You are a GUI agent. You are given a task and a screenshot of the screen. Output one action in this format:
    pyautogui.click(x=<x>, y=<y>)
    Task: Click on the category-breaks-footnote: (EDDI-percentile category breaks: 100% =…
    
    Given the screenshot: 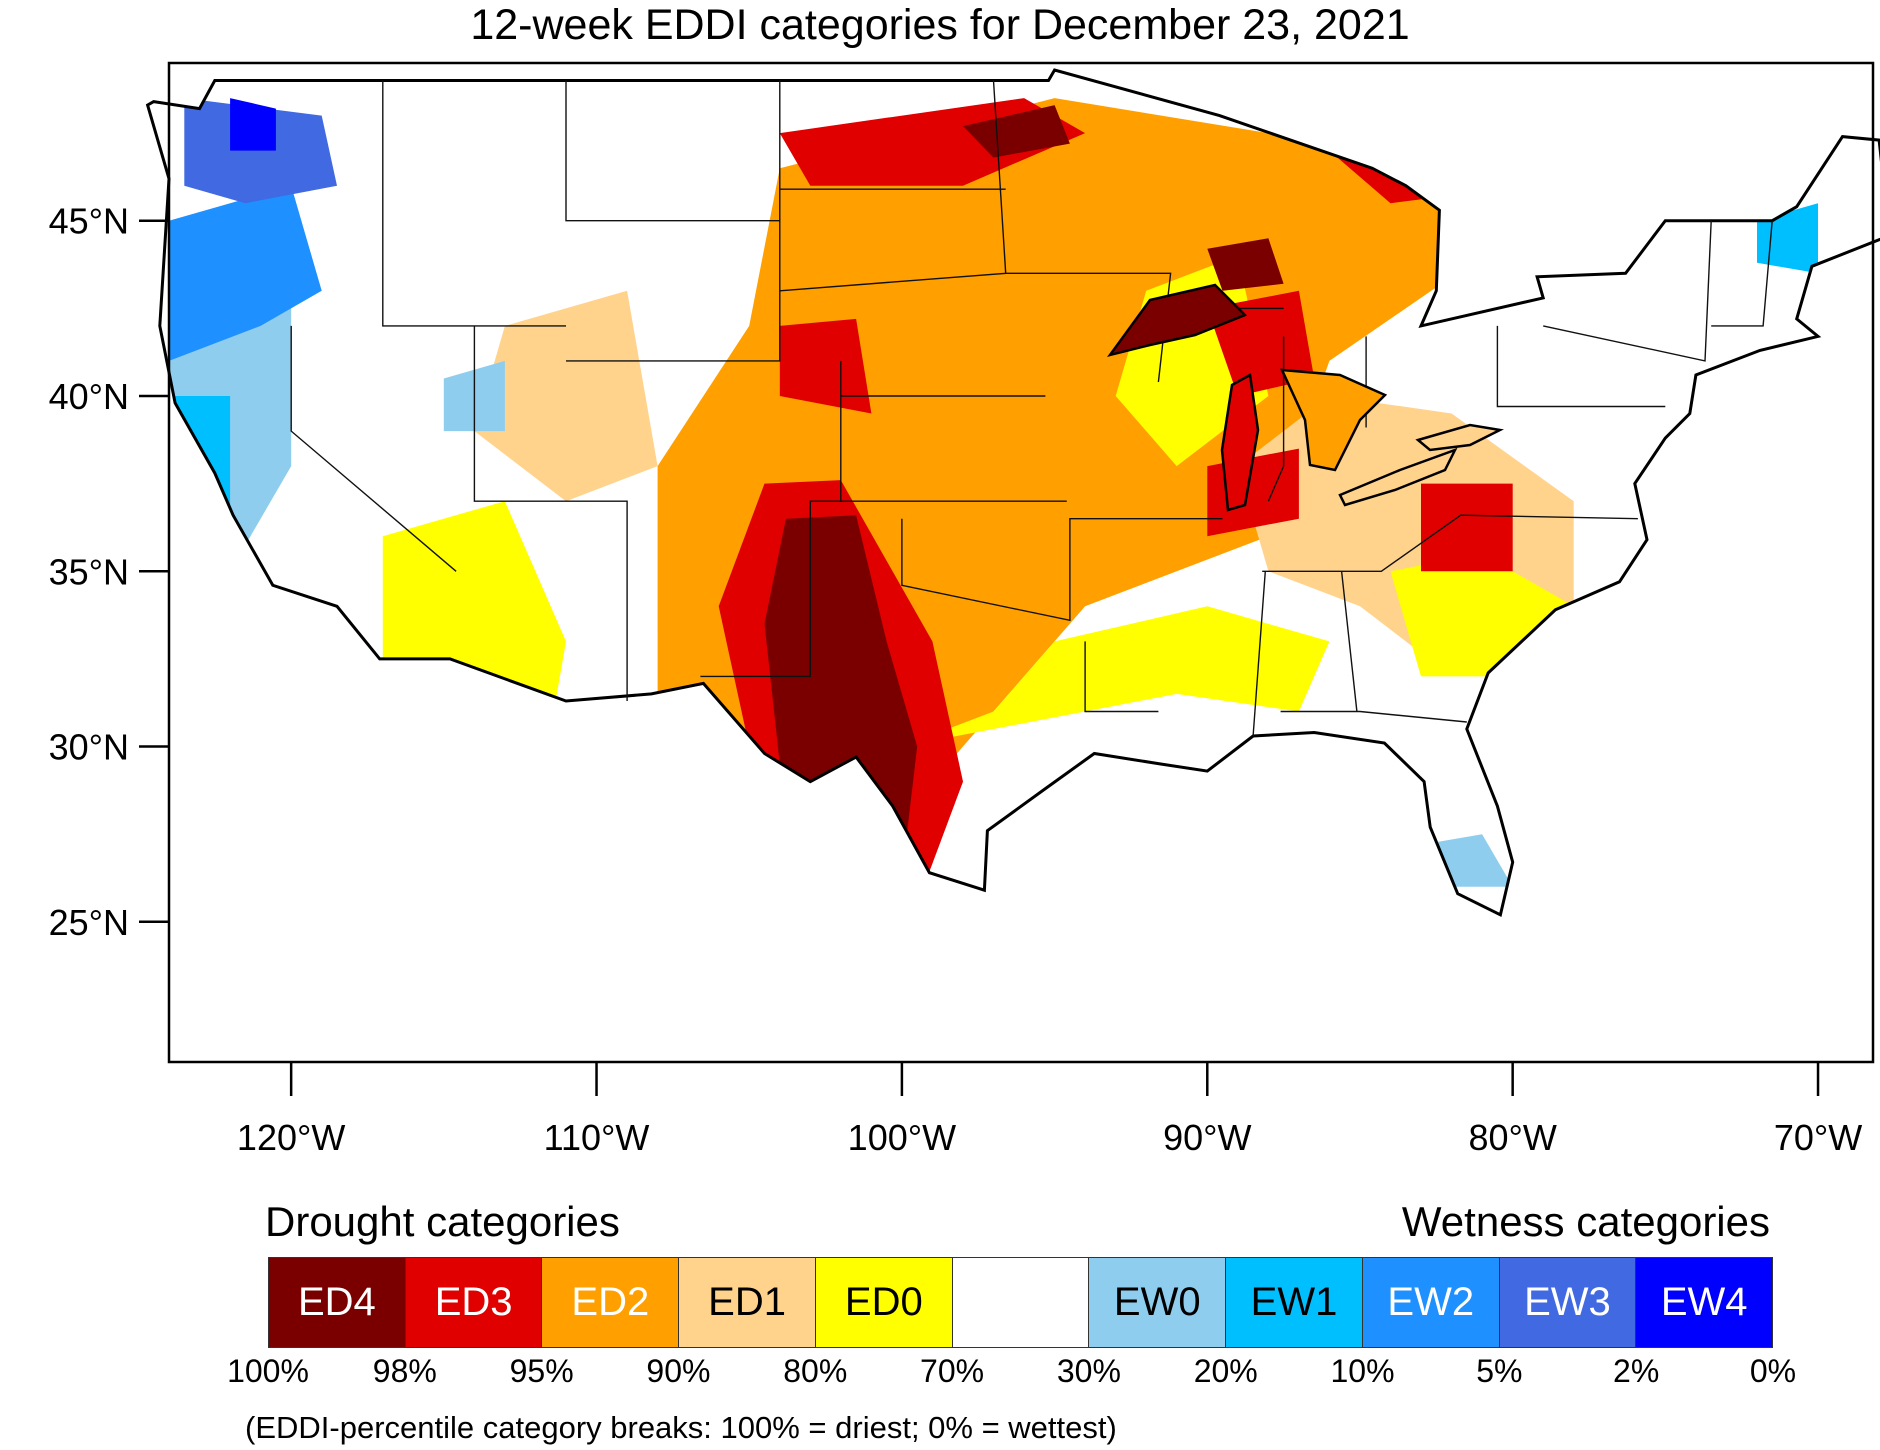 What is the action you would take?
    pyautogui.click(x=681, y=1427)
    